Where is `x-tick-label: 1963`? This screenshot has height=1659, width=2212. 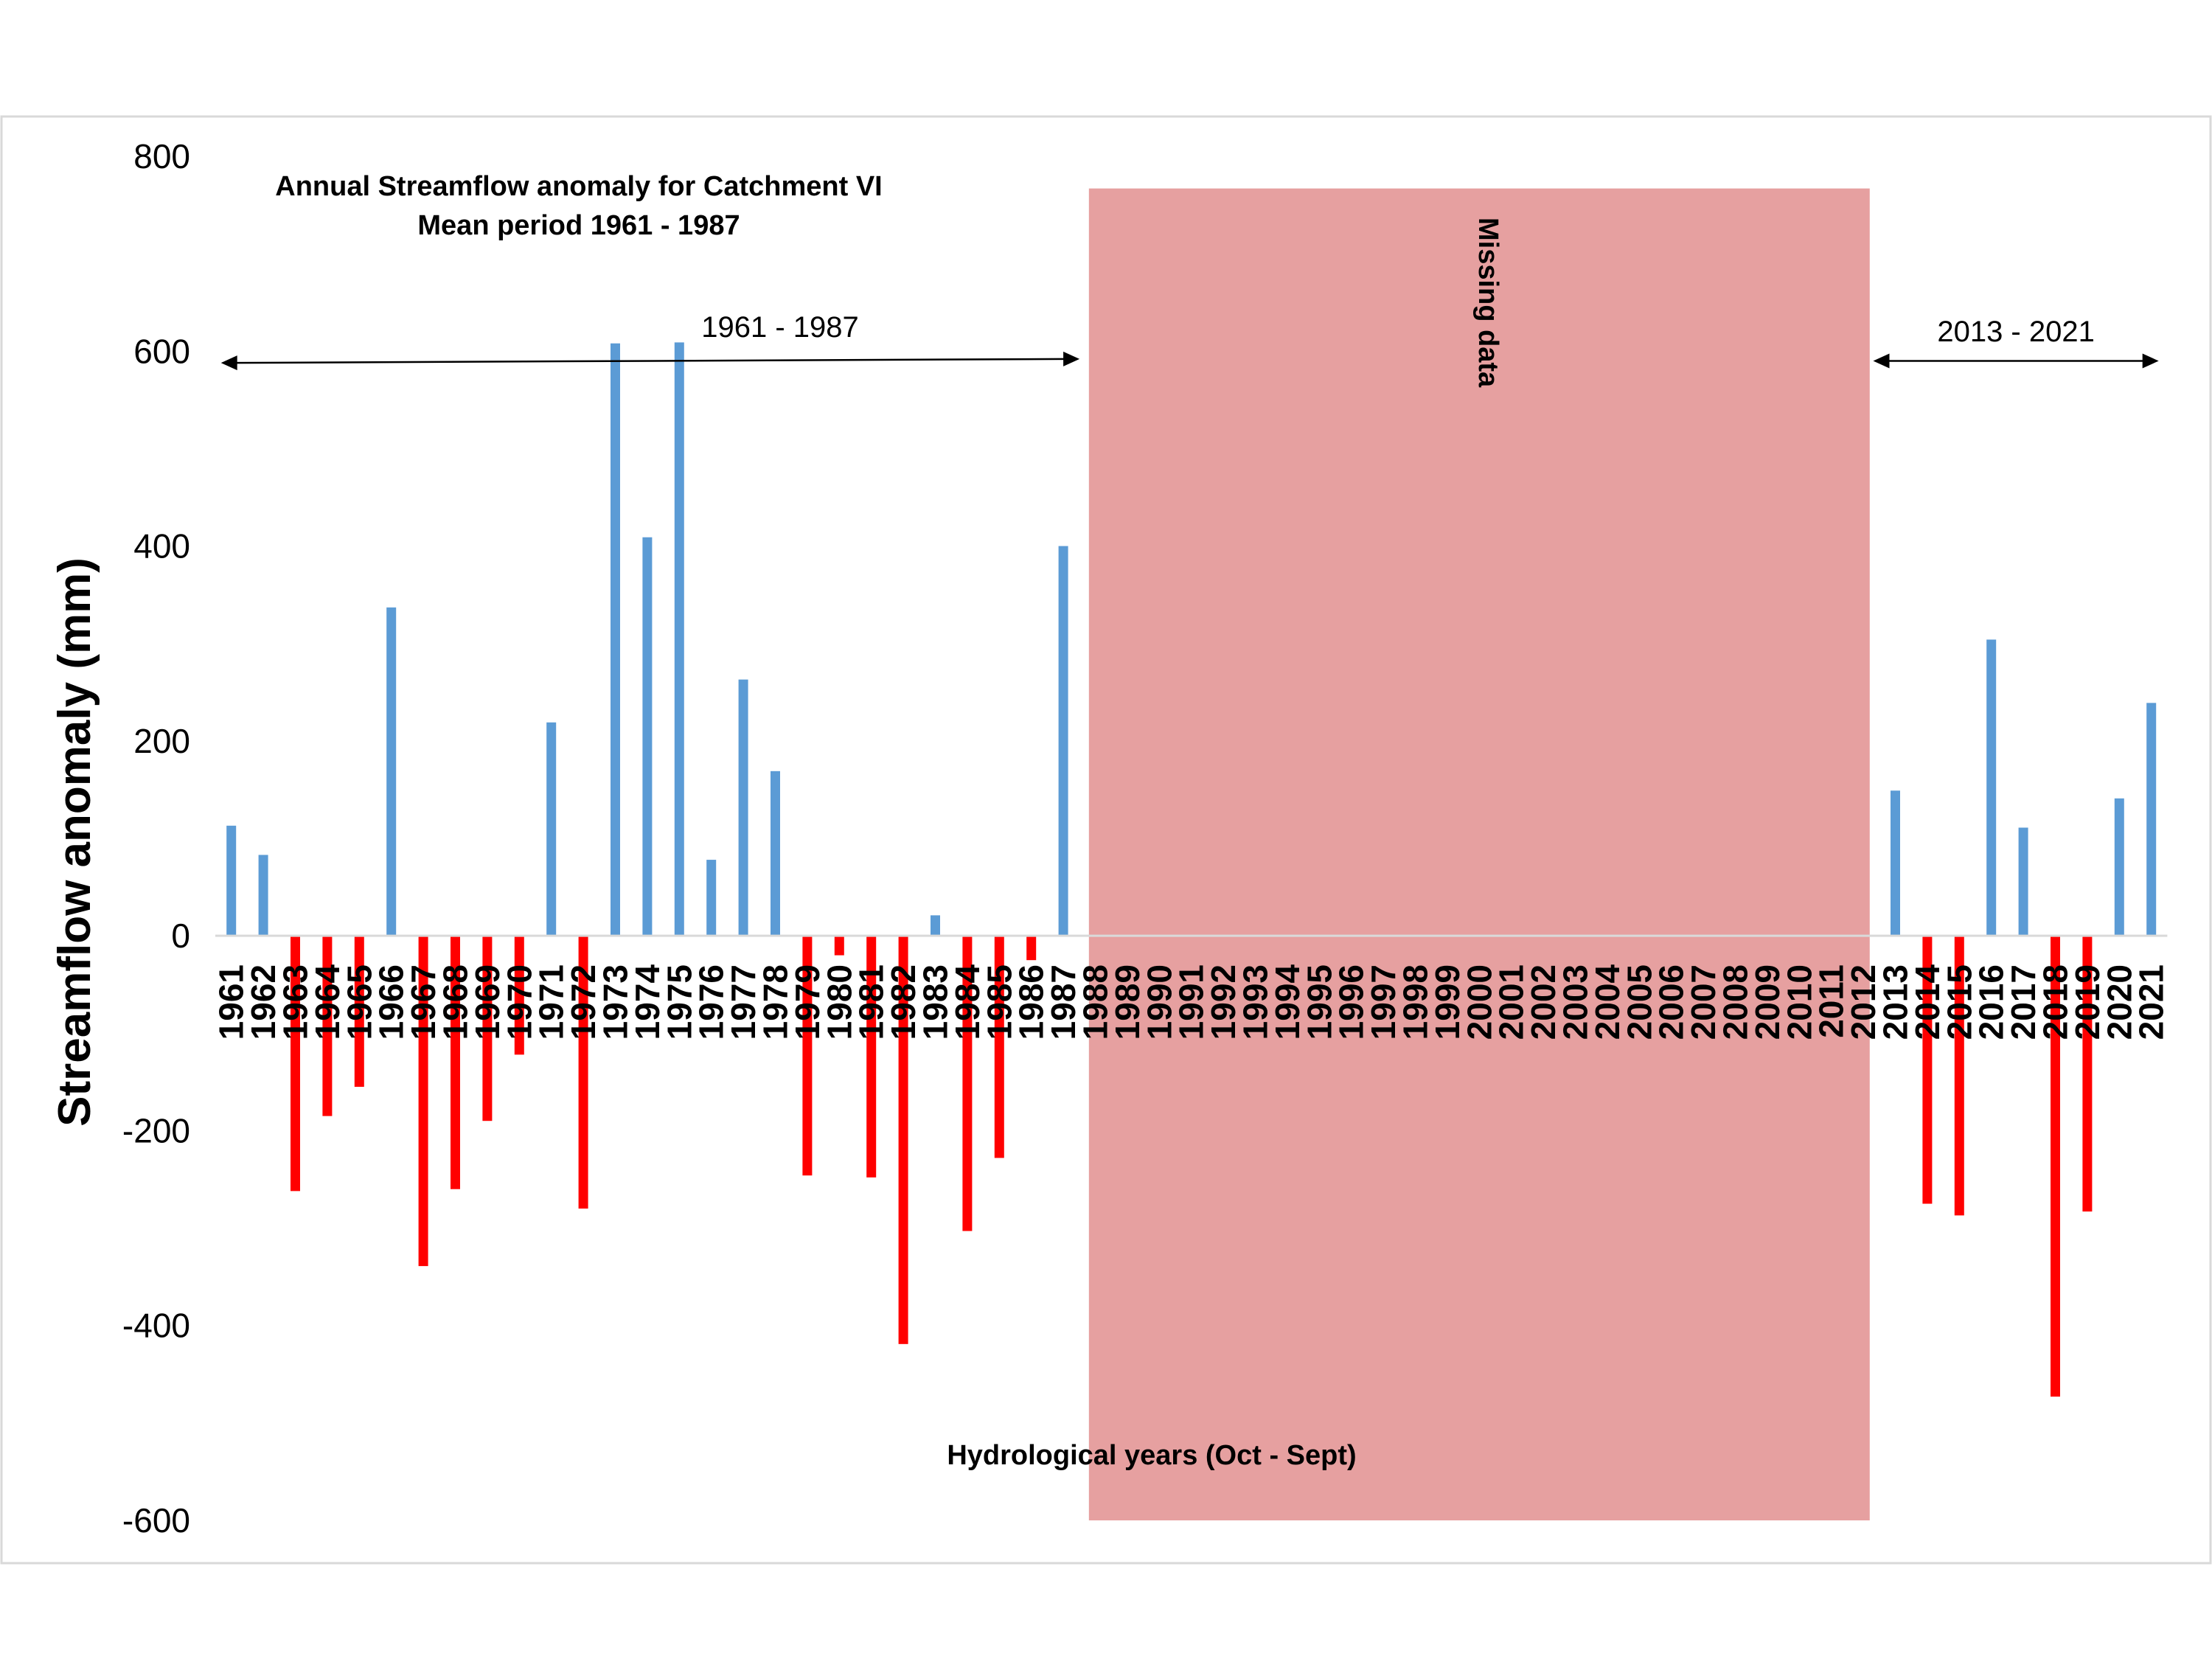 x-tick-label: 1963 is located at coordinates (295, 1002).